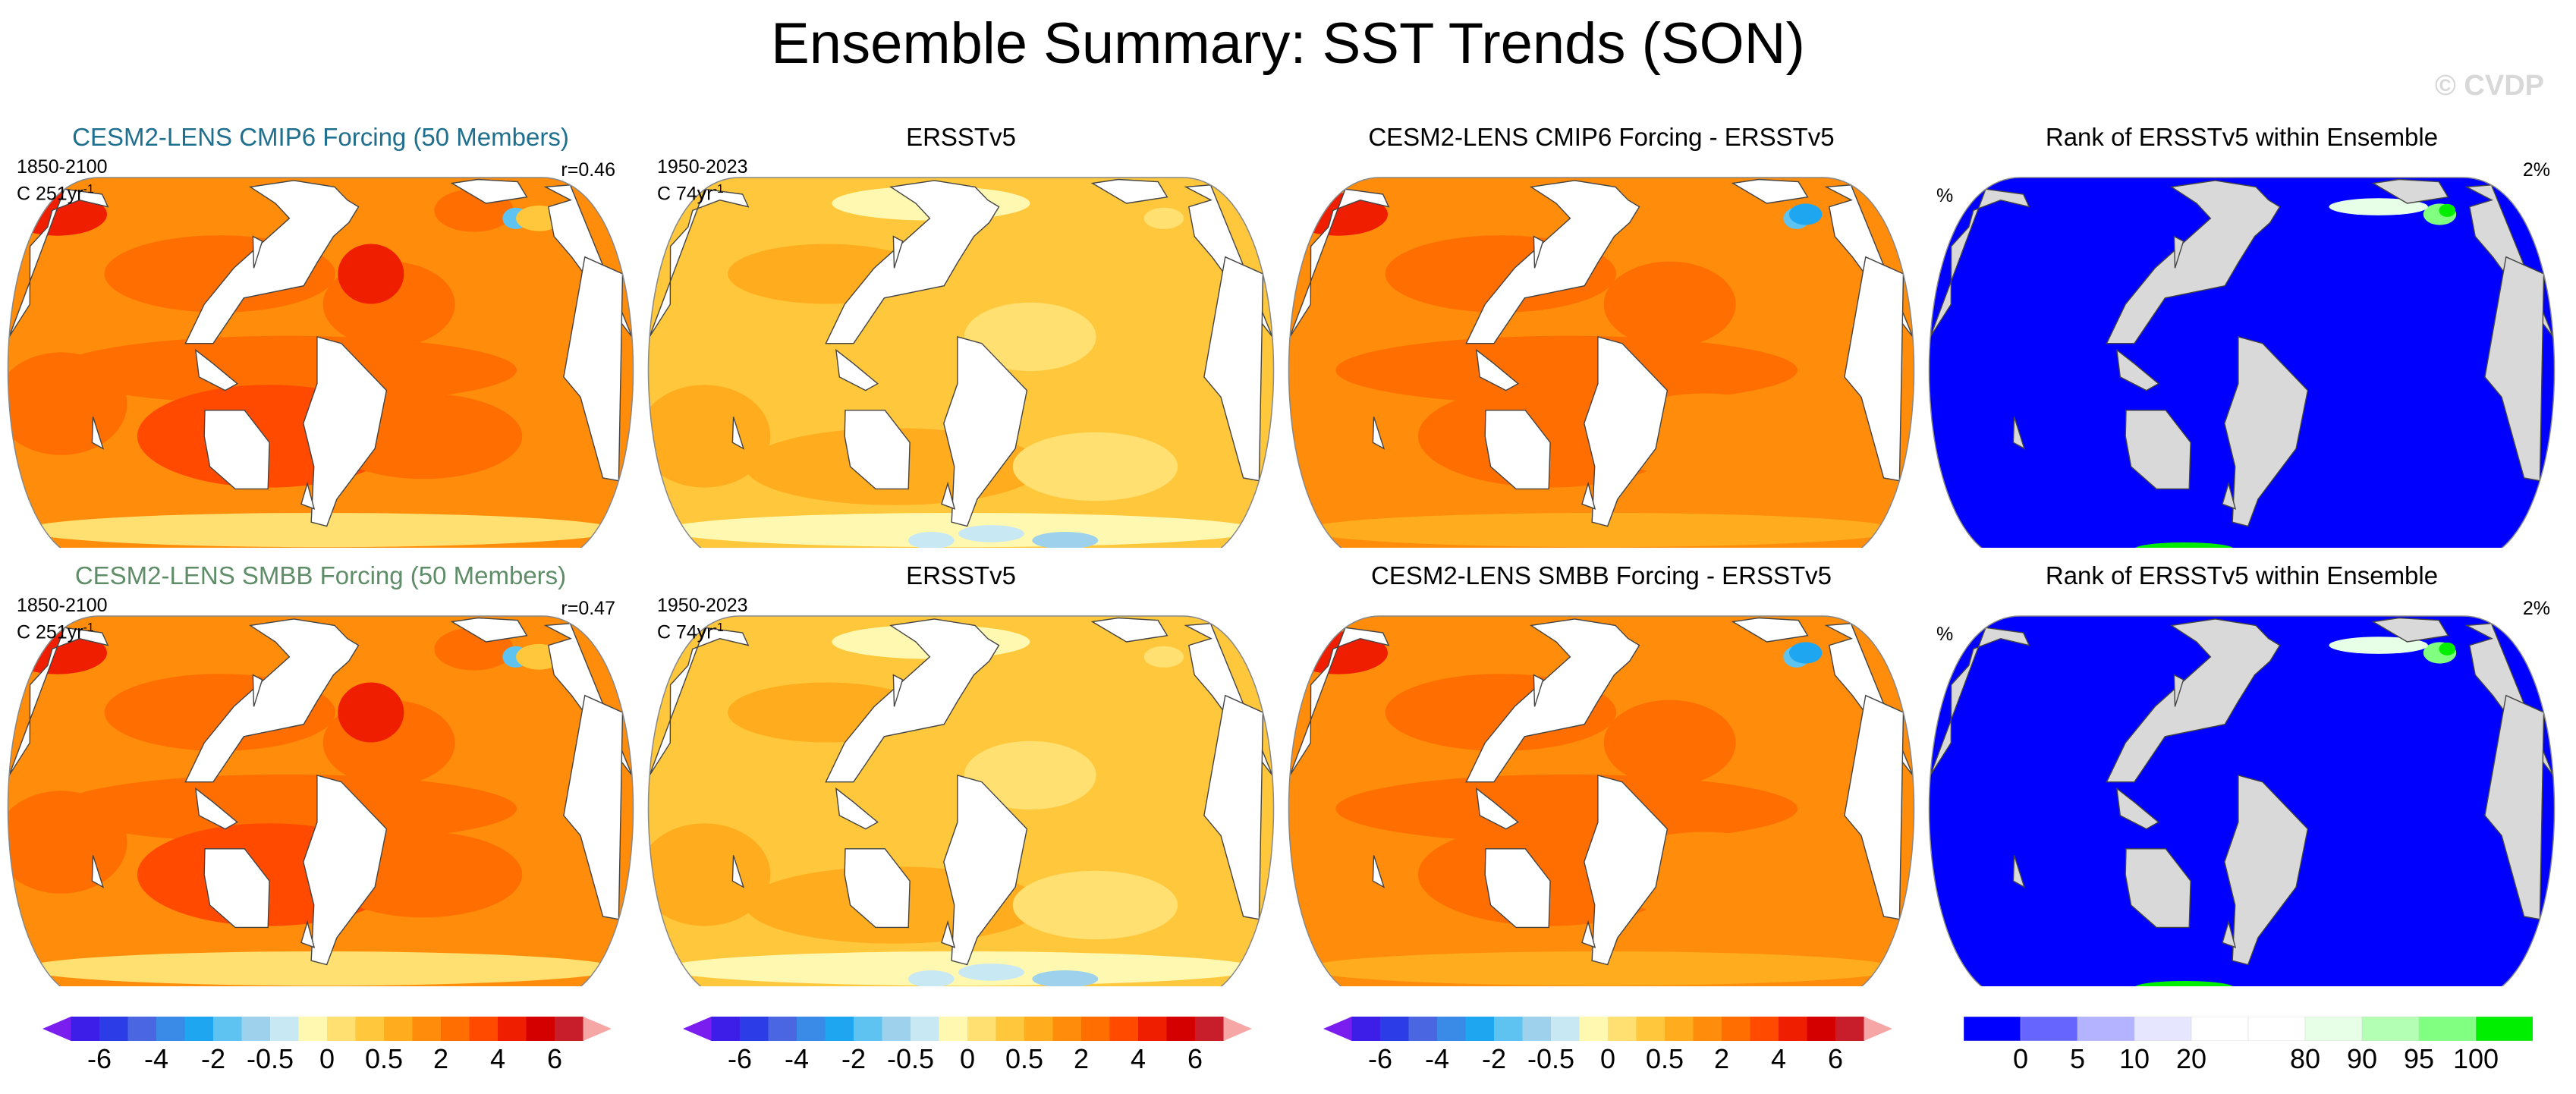 This screenshot has width=2576, height=1094. I want to click on cvdp-watermark: © CVDP, so click(2489, 86).